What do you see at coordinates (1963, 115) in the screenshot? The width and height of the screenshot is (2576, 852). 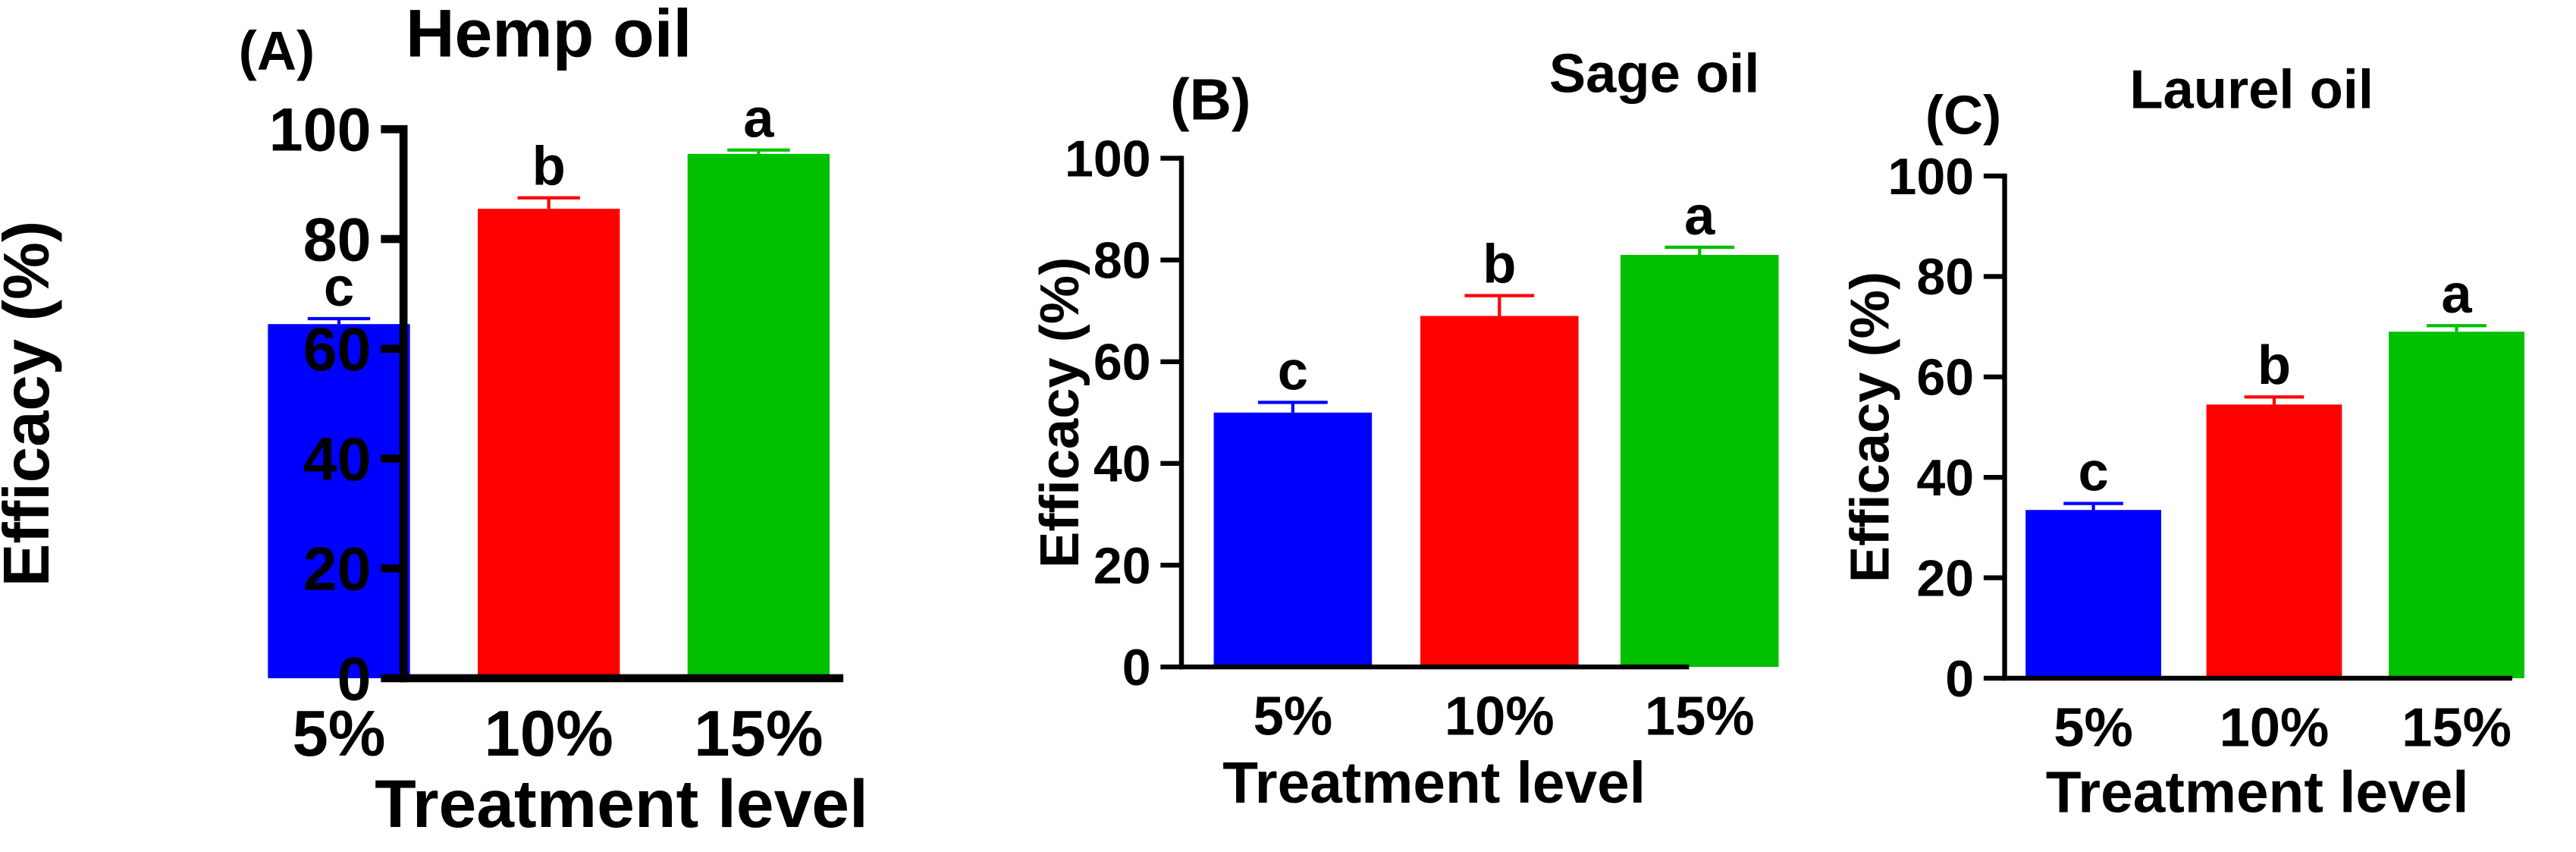 I see `panel-label: (C)` at bounding box center [1963, 115].